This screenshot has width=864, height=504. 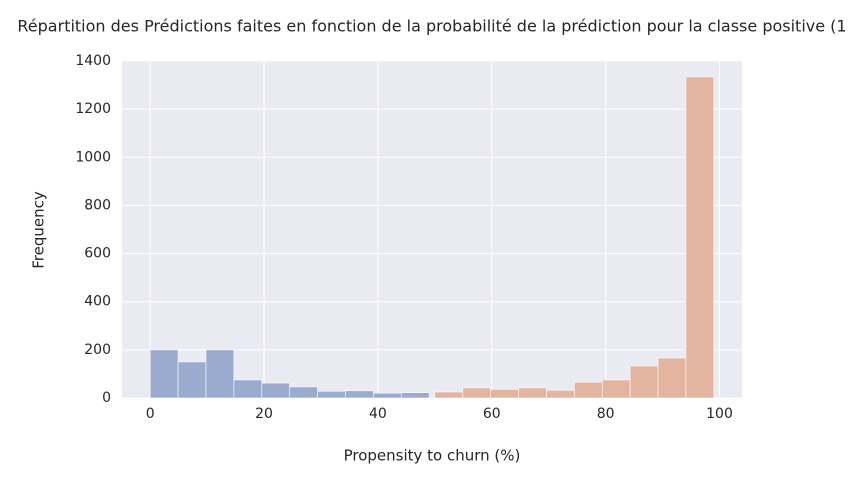 I want to click on x-tick-label: 20, so click(x=264, y=414).